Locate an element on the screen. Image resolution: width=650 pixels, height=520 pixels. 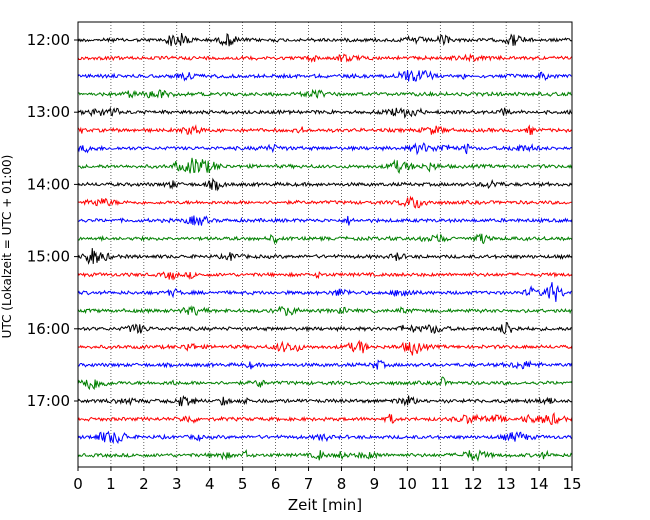
x-tick-label: 12 is located at coordinates (473, 484).